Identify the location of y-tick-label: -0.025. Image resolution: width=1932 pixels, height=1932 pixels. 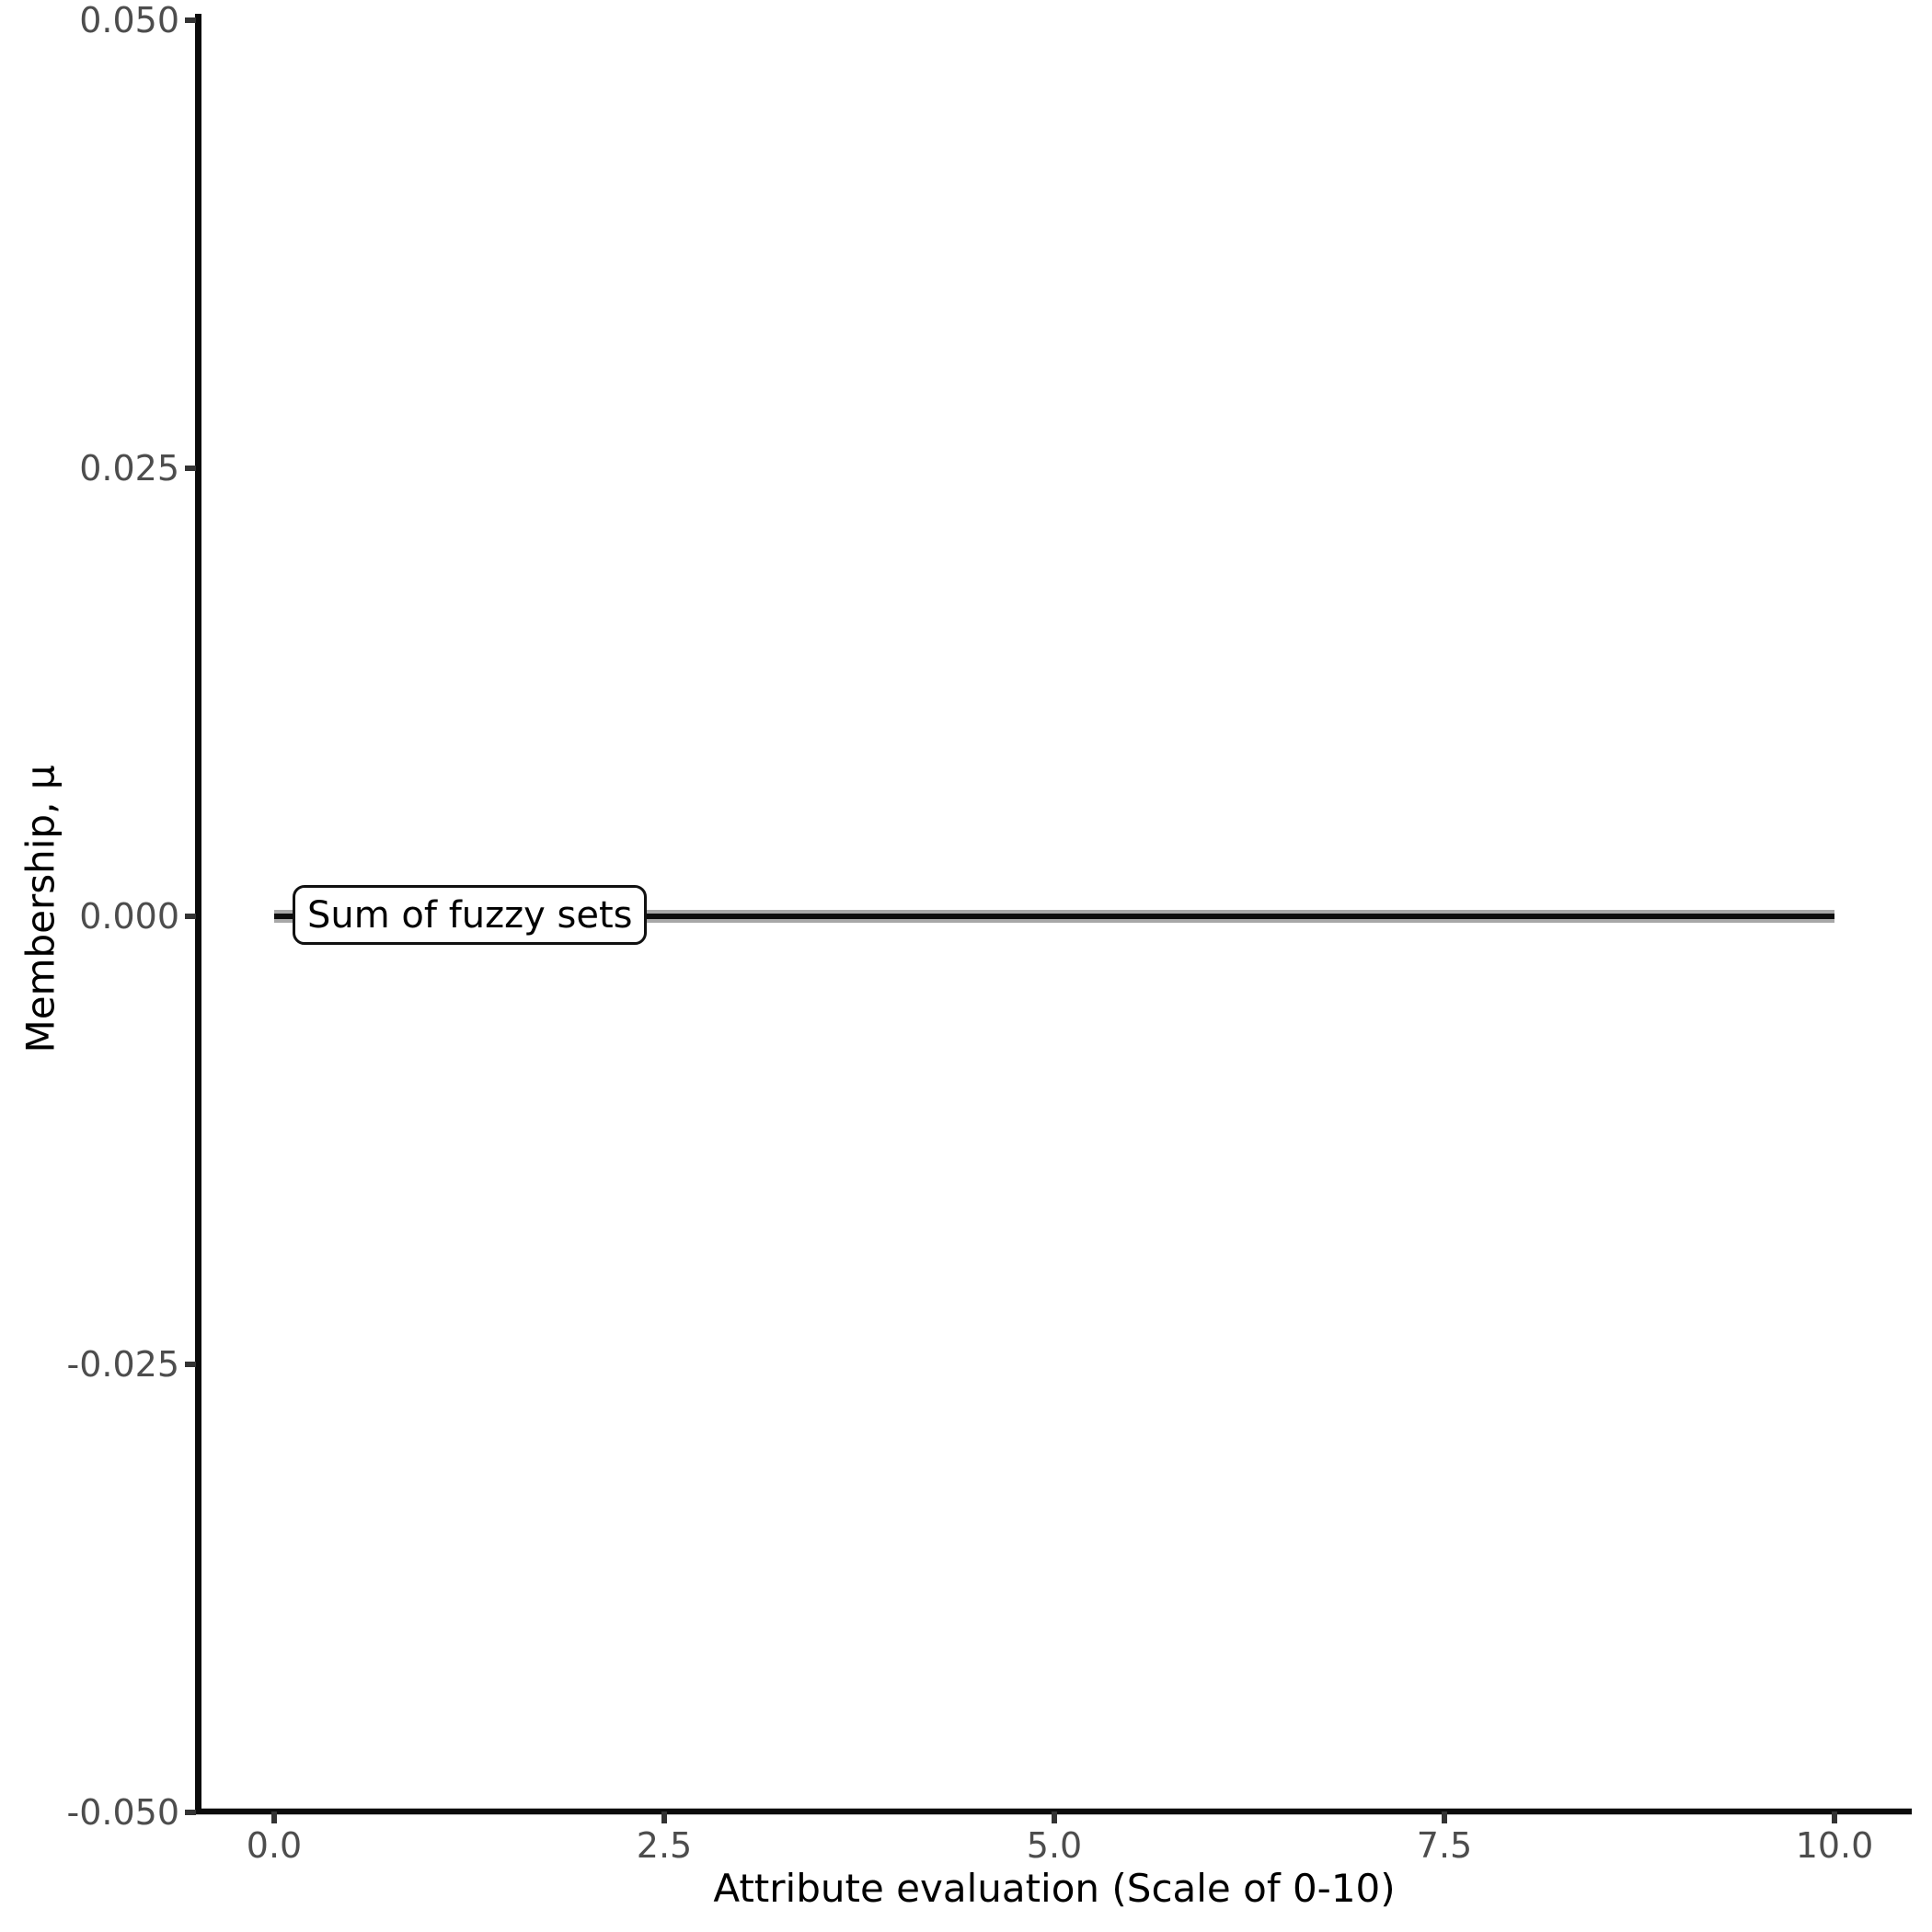
(123, 1364).